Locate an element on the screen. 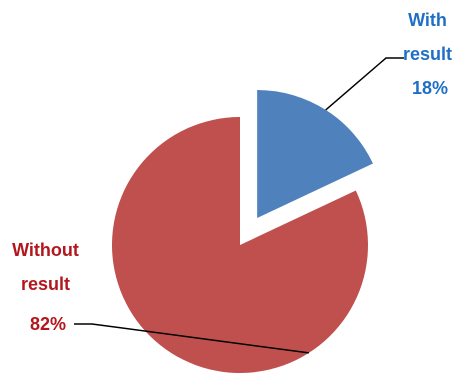 The image size is (470, 376). slice-label-without-result: Without result 82% is located at coordinates (48, 287).